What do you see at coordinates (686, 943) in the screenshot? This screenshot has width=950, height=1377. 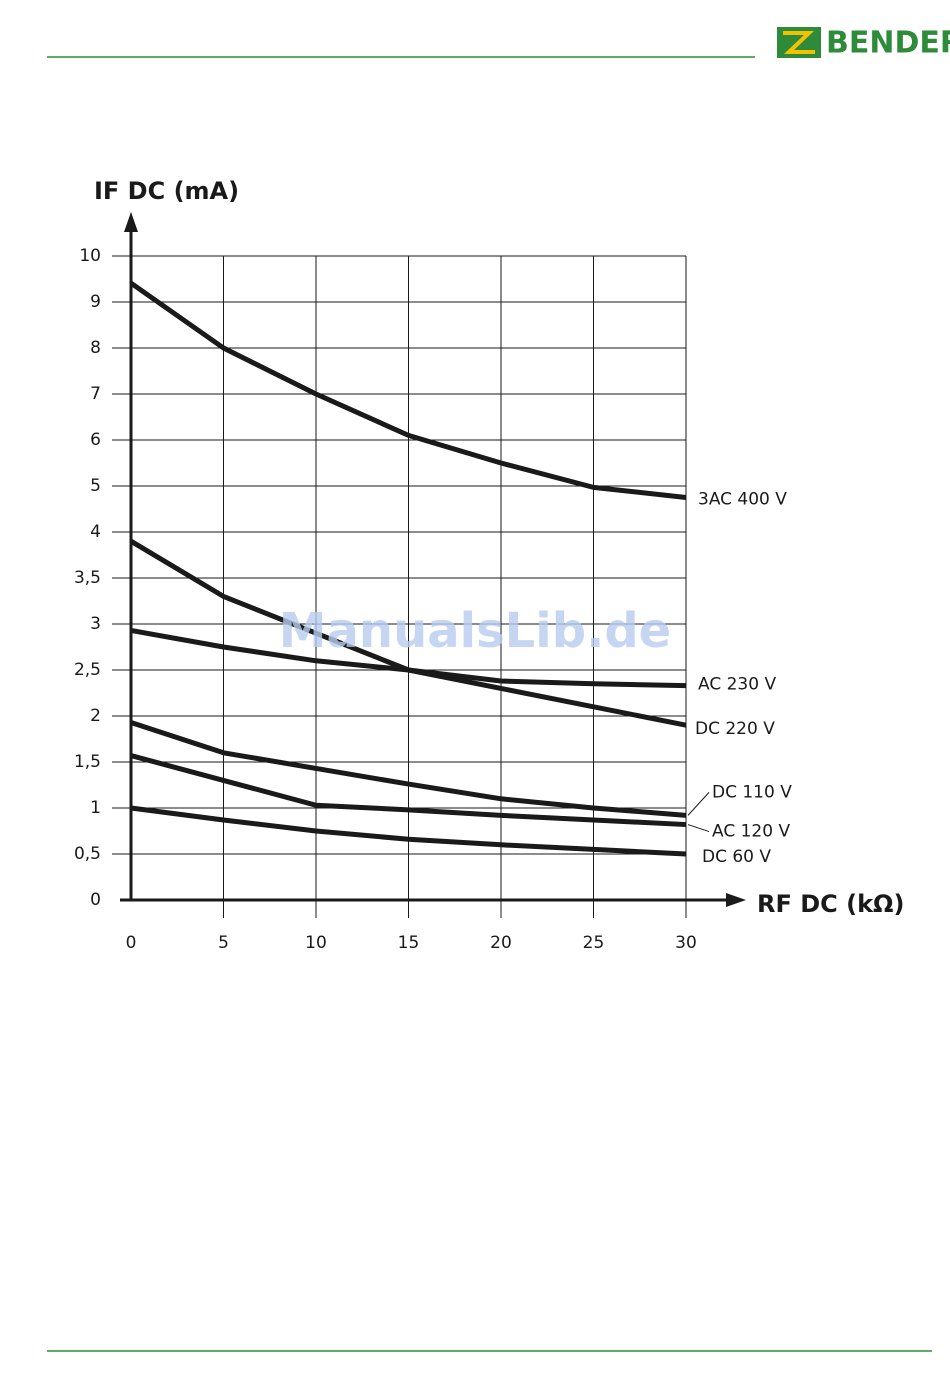 I see `x-tick-label: 30` at bounding box center [686, 943].